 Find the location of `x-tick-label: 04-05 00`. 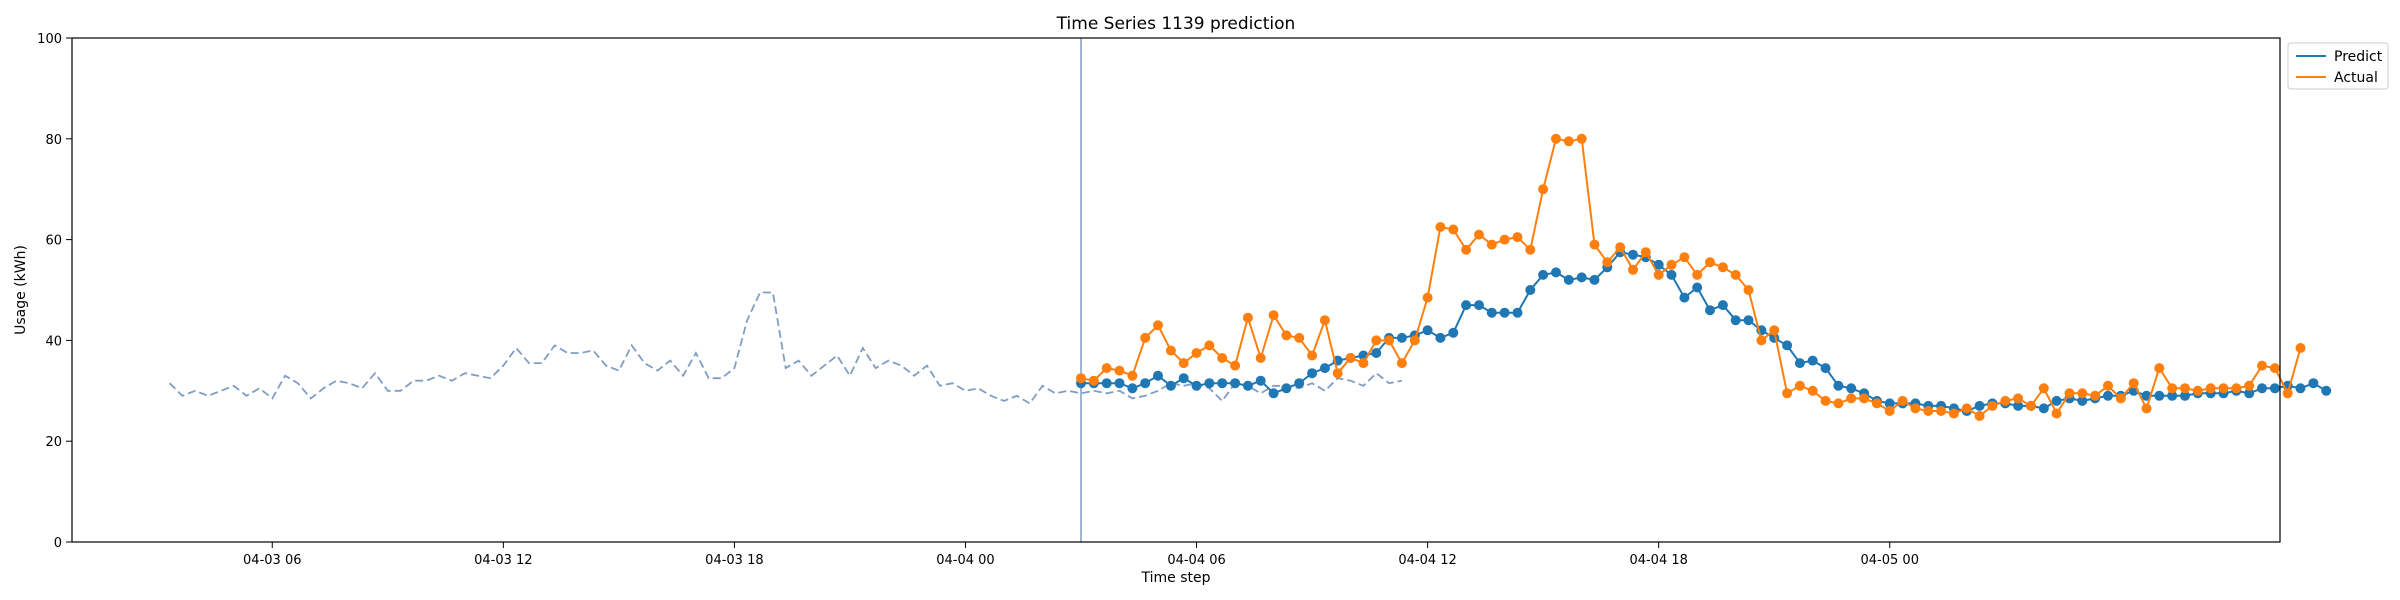

x-tick-label: 04-05 00 is located at coordinates (1890, 560).